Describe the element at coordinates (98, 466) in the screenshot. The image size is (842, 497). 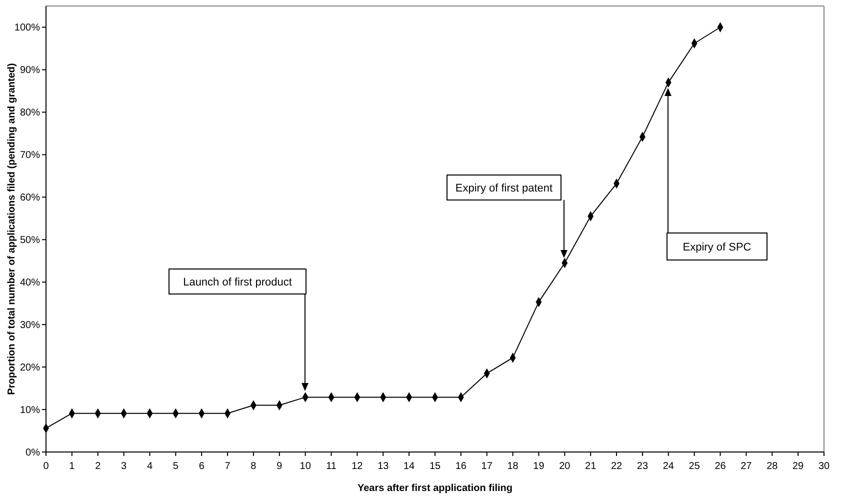
I see `x-tick-label: 2` at that location.